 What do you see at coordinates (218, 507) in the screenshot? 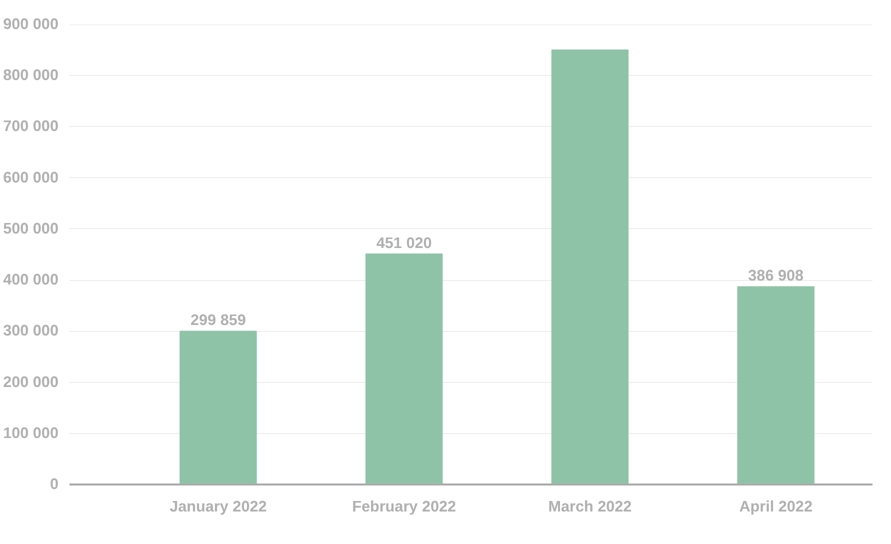
I see `x-tick-label: January 2022` at bounding box center [218, 507].